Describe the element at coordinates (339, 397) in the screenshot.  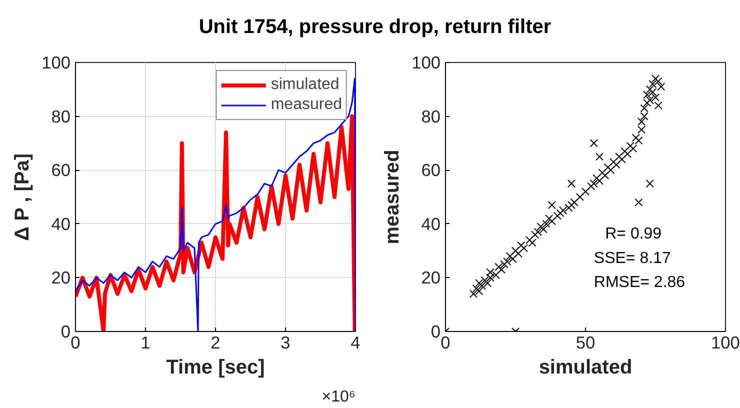
I see `text: ×10⁶` at that location.